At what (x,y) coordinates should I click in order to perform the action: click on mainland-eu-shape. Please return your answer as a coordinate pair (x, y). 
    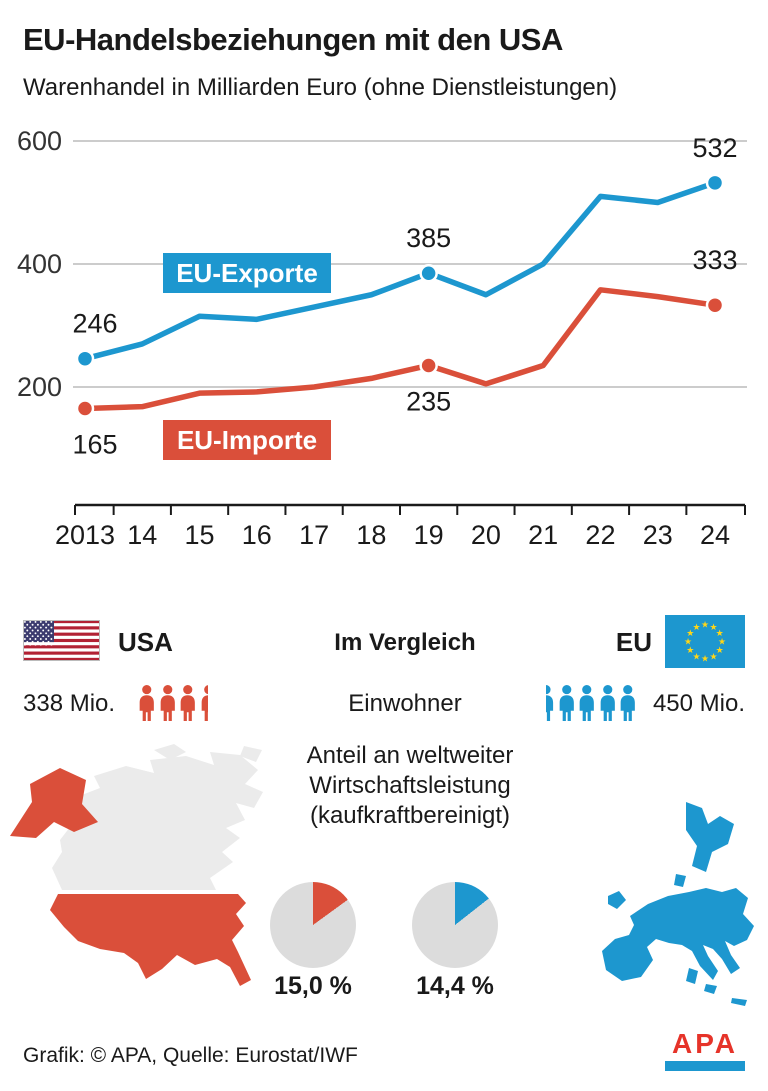
    Looking at the image, I should click on (678, 934).